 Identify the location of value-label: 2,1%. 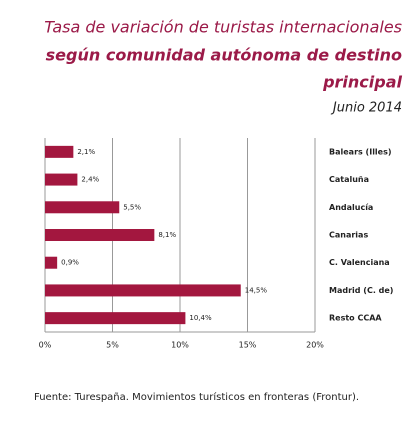
(86, 152).